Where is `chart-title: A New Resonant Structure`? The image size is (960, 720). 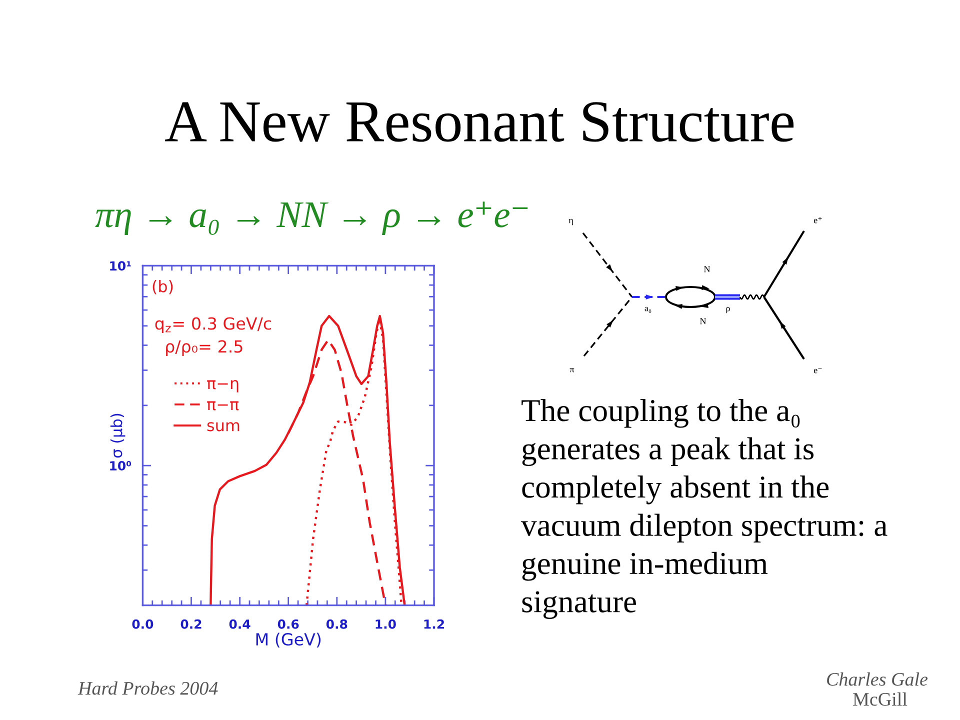 chart-title: A New Resonant Structure is located at coordinates (479, 122).